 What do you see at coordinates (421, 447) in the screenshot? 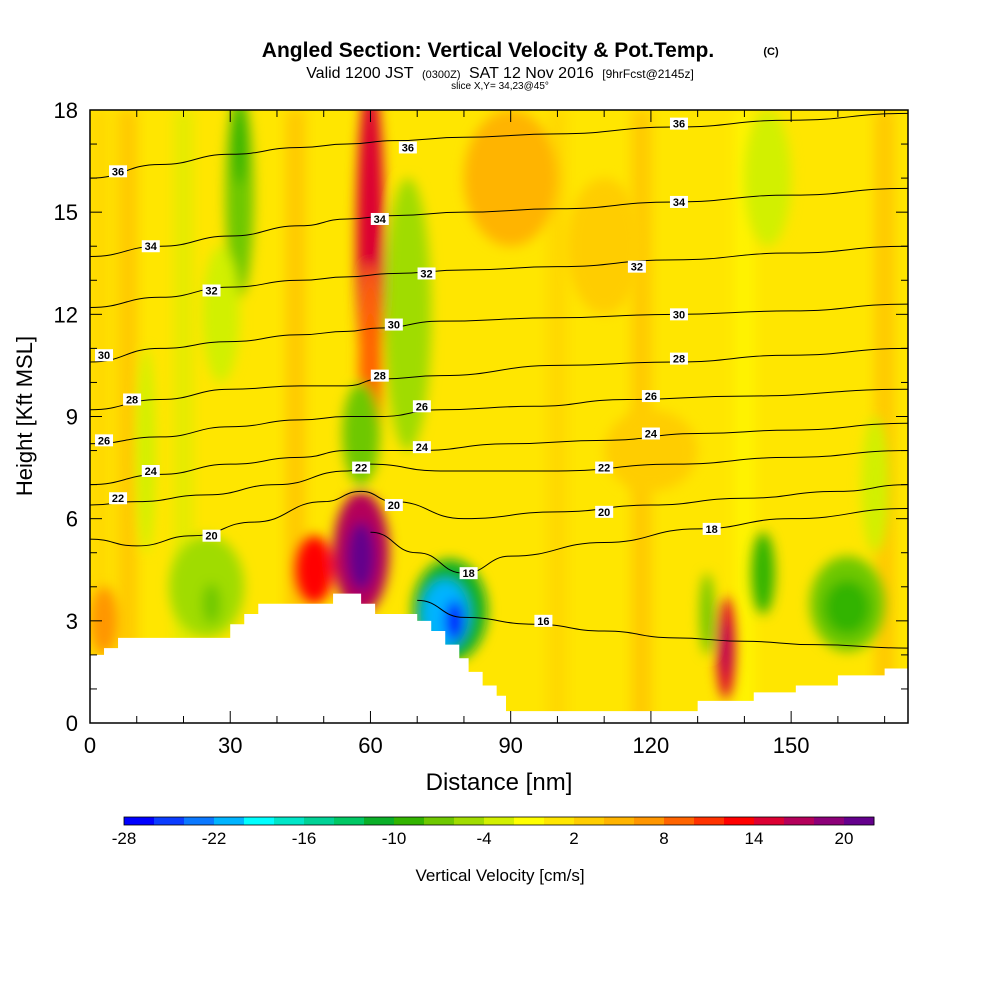
I see `theta-contour-label: 24` at bounding box center [421, 447].